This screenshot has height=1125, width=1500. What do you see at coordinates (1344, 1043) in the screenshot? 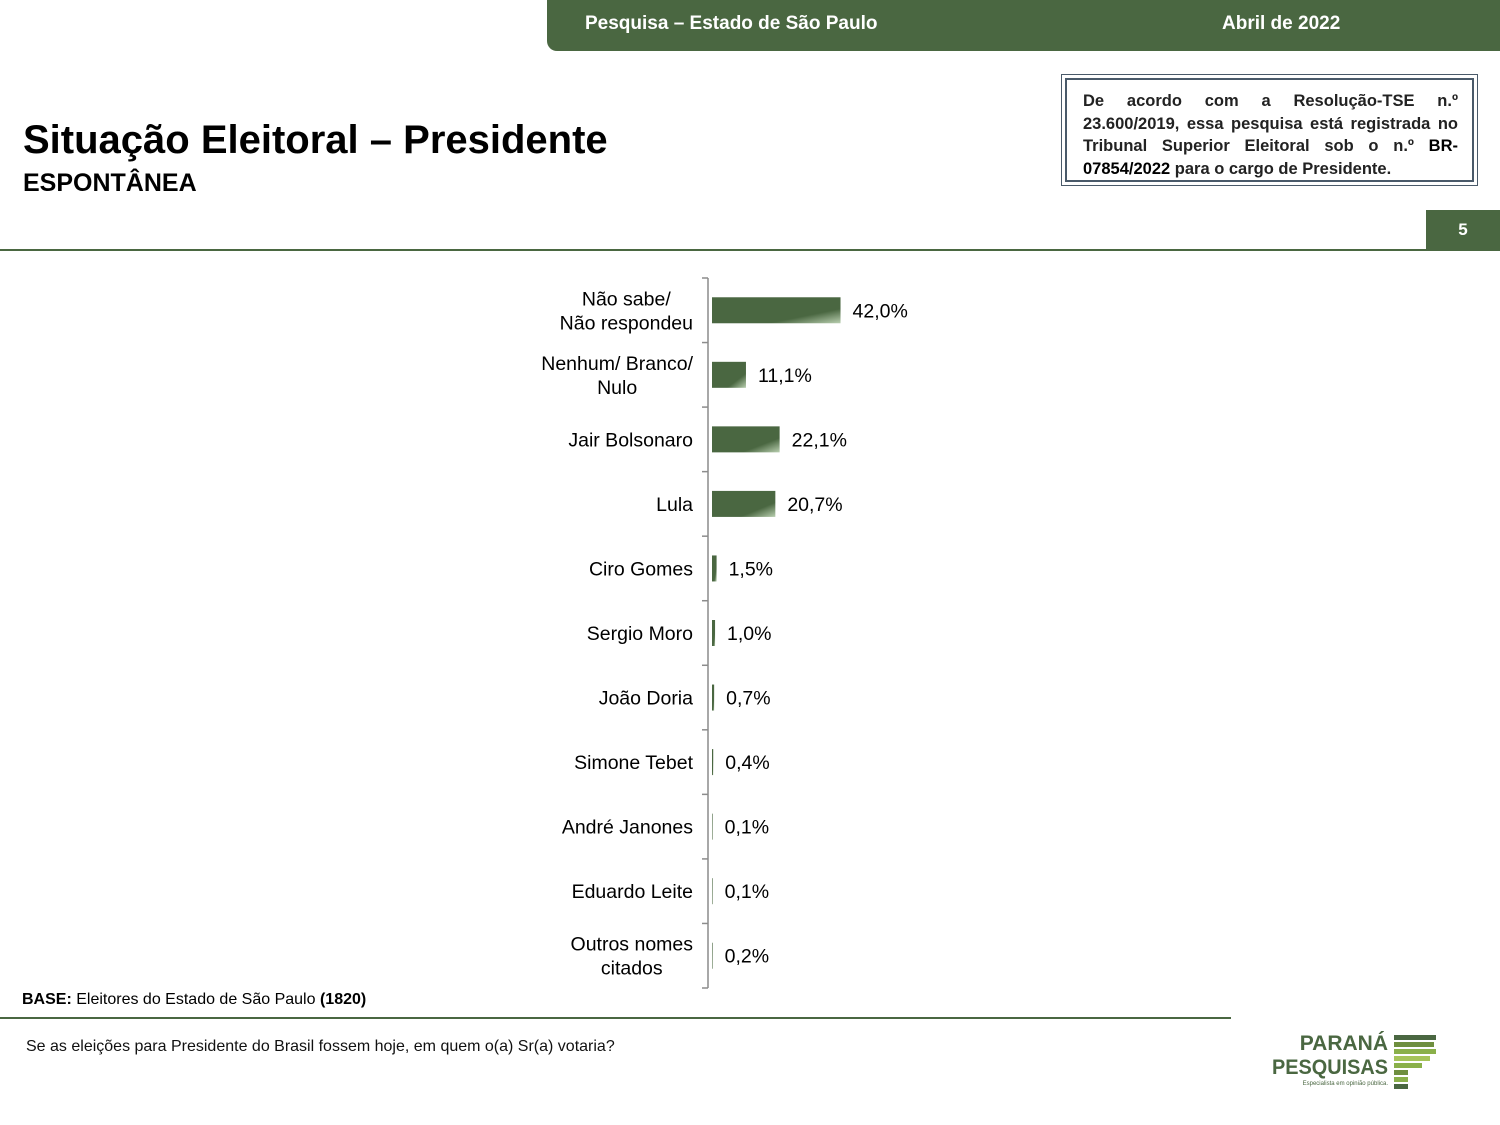
I see `logo-line1: PARANÁ` at bounding box center [1344, 1043].